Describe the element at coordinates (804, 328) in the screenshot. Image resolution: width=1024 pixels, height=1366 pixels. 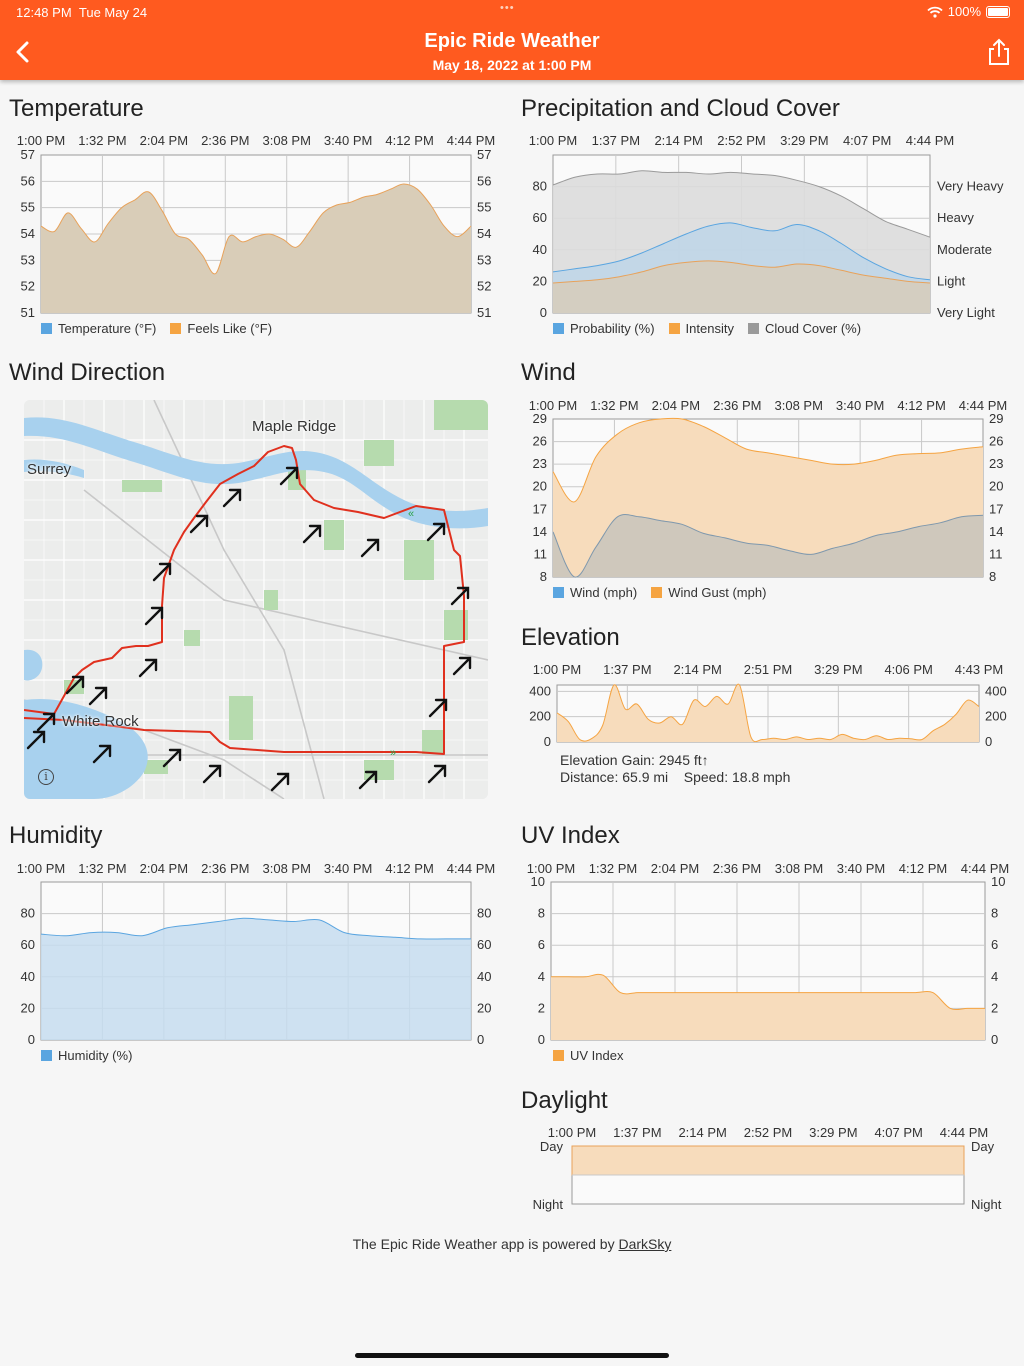
I see `legend-item: Cloud Cover (%)` at that location.